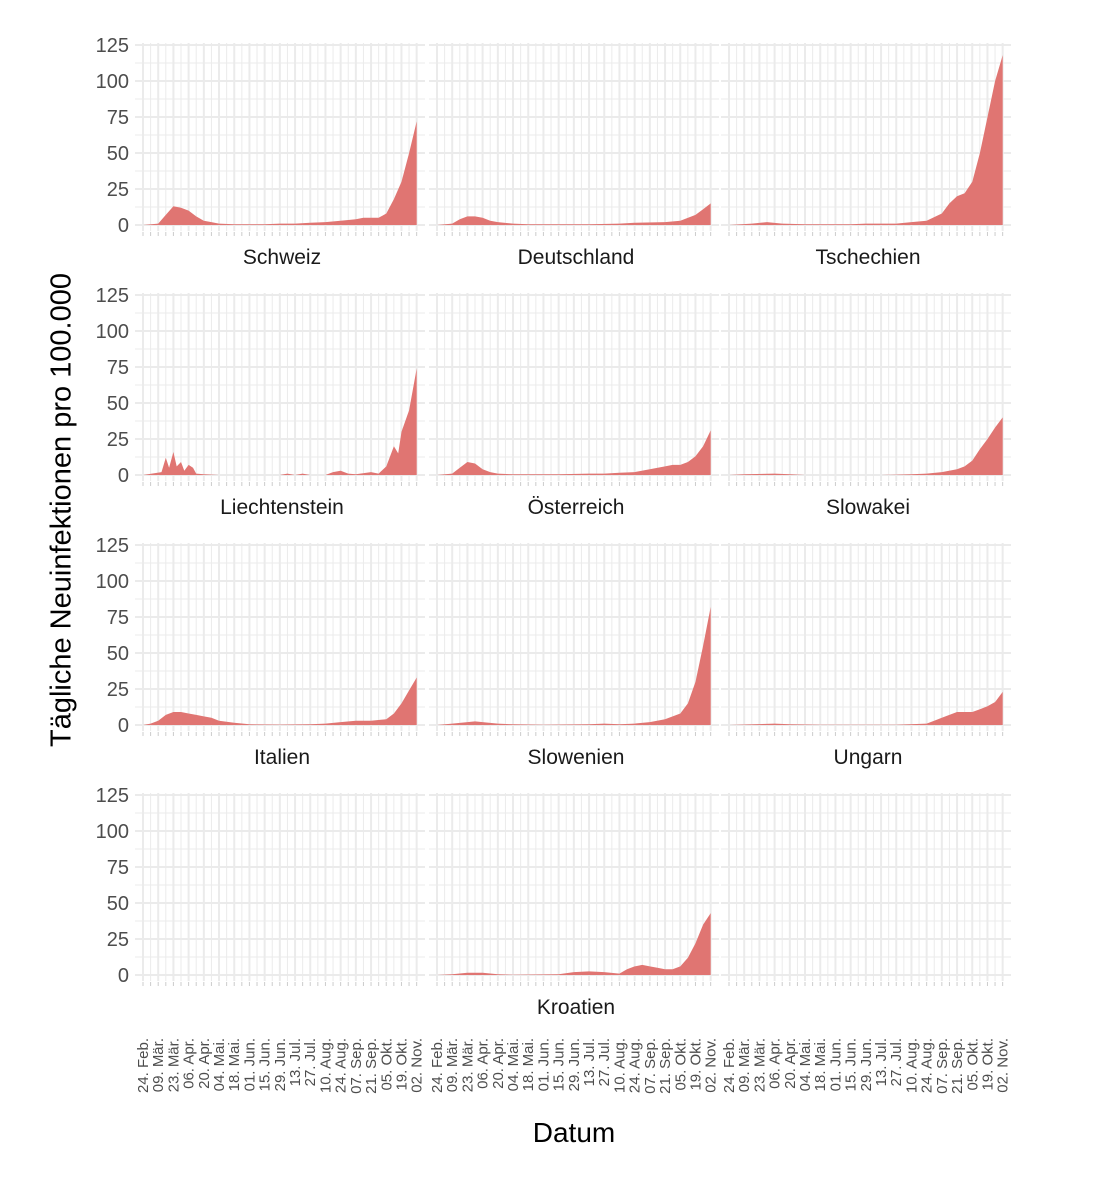 The width and height of the screenshot is (1097, 1200). Describe the element at coordinates (867, 257) in the screenshot. I see `facet-label: Tschechien` at that location.